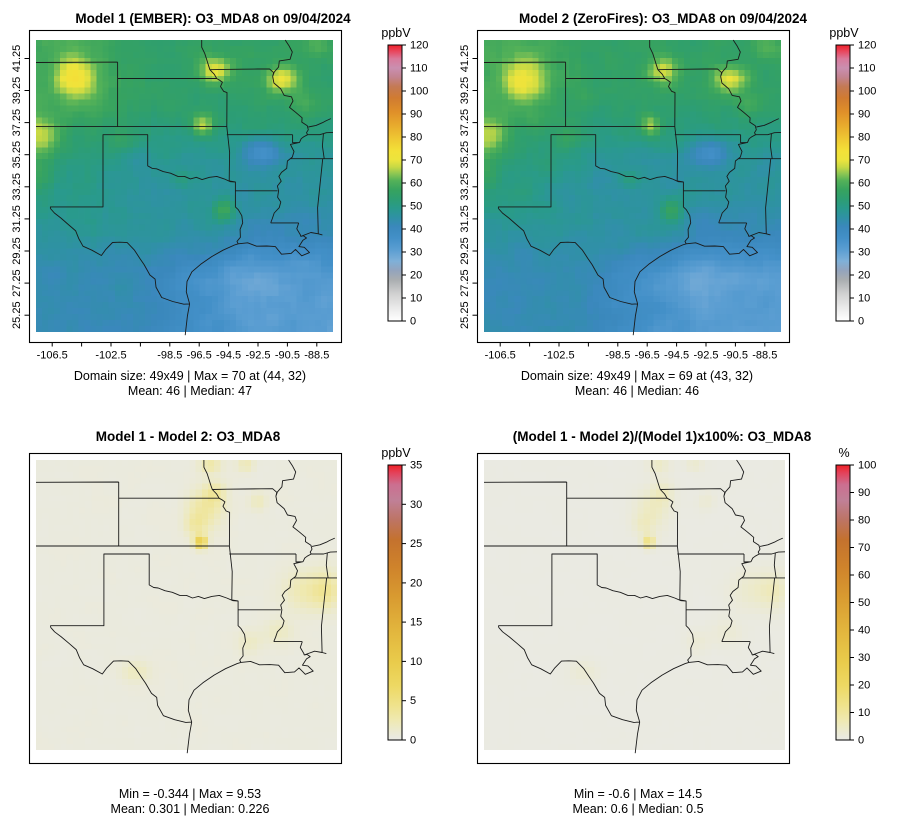 The image size is (900, 840). I want to click on panel2-ozone-heatmap, so click(632, 186).